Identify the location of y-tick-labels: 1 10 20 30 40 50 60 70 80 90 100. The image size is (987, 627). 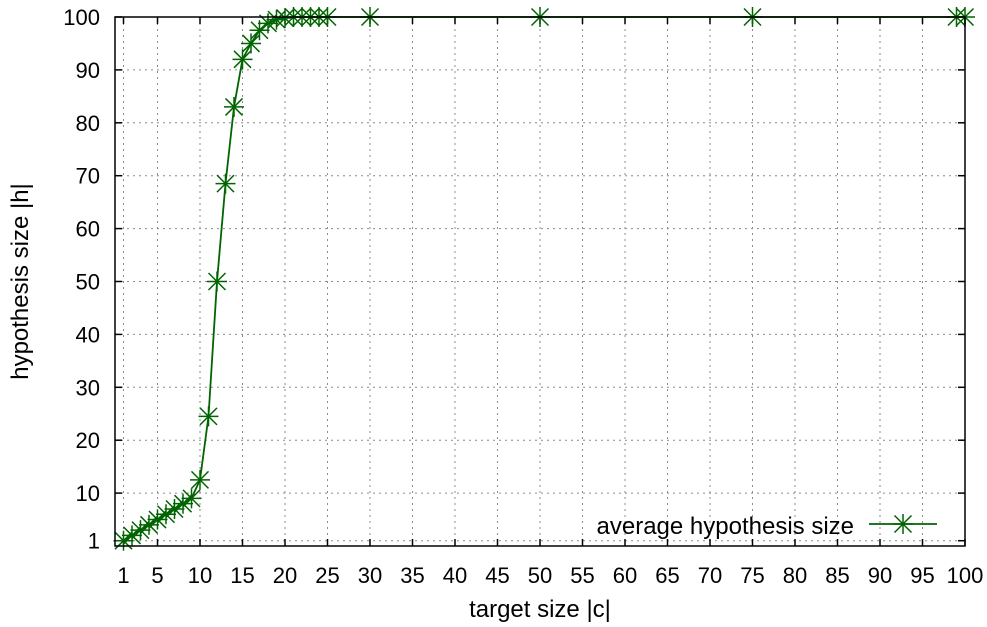
(81, 279).